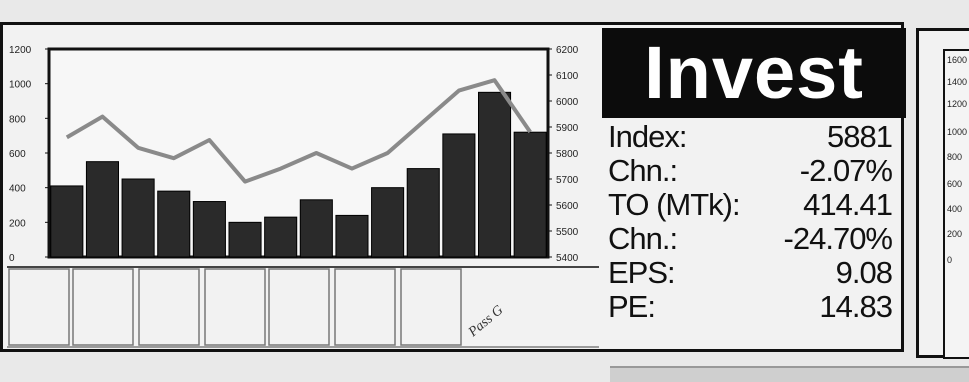 The width and height of the screenshot is (969, 382). What do you see at coordinates (485, 322) in the screenshot?
I see `strip-annotation: Pass G` at bounding box center [485, 322].